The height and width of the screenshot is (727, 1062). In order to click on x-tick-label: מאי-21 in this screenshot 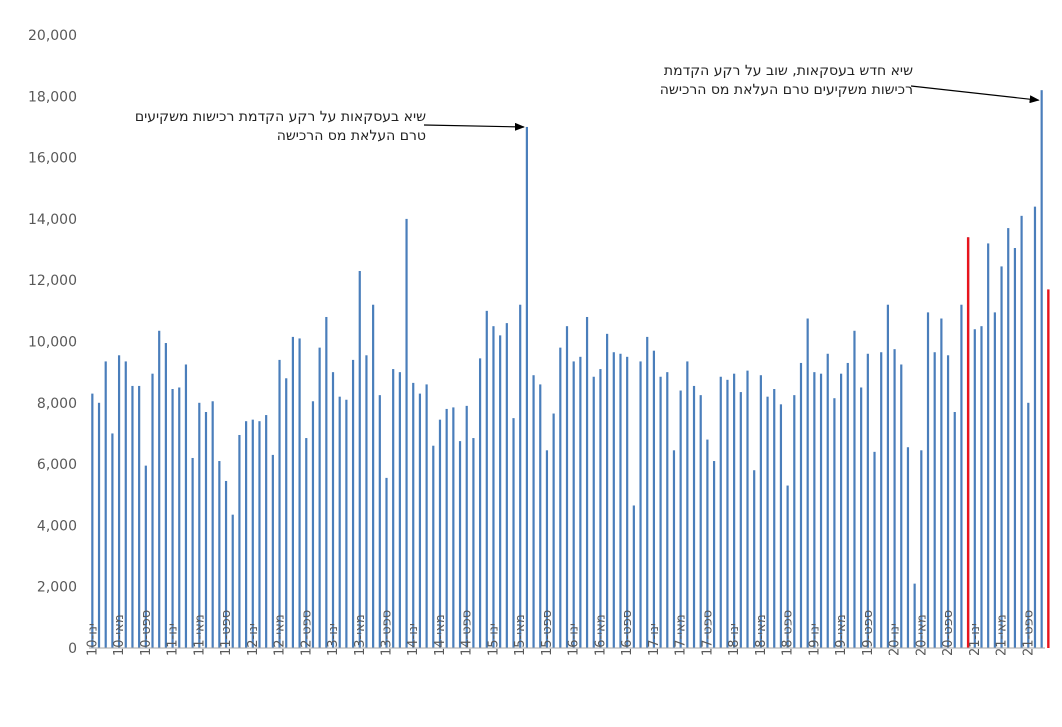, I will do `click(1002, 635)`.